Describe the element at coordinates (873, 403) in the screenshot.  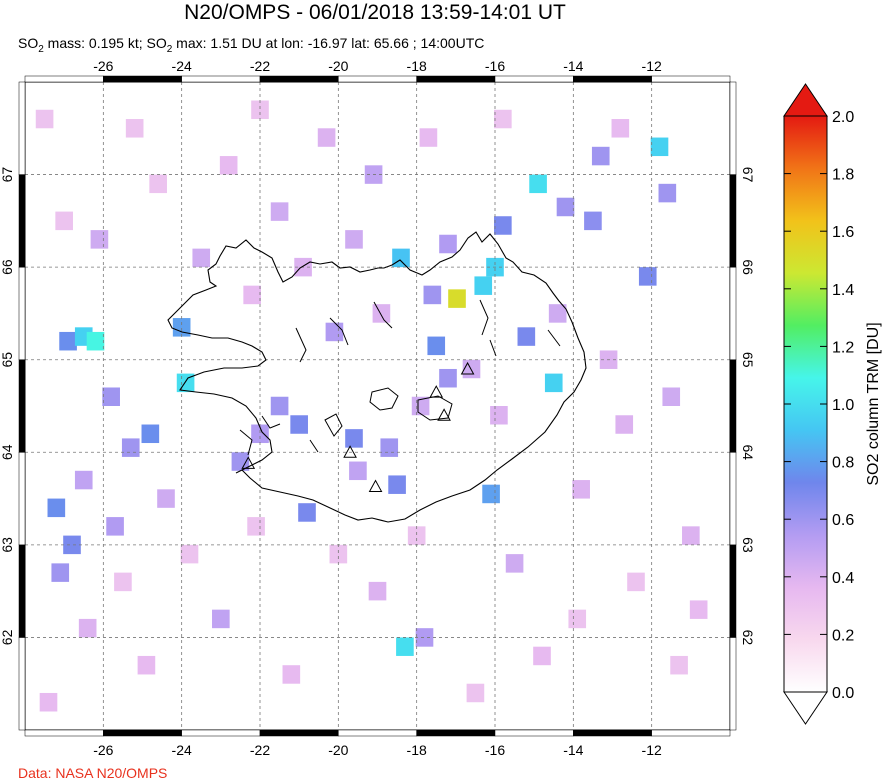
I see `colorbar-label: SO2 column TRM [DU]` at that location.